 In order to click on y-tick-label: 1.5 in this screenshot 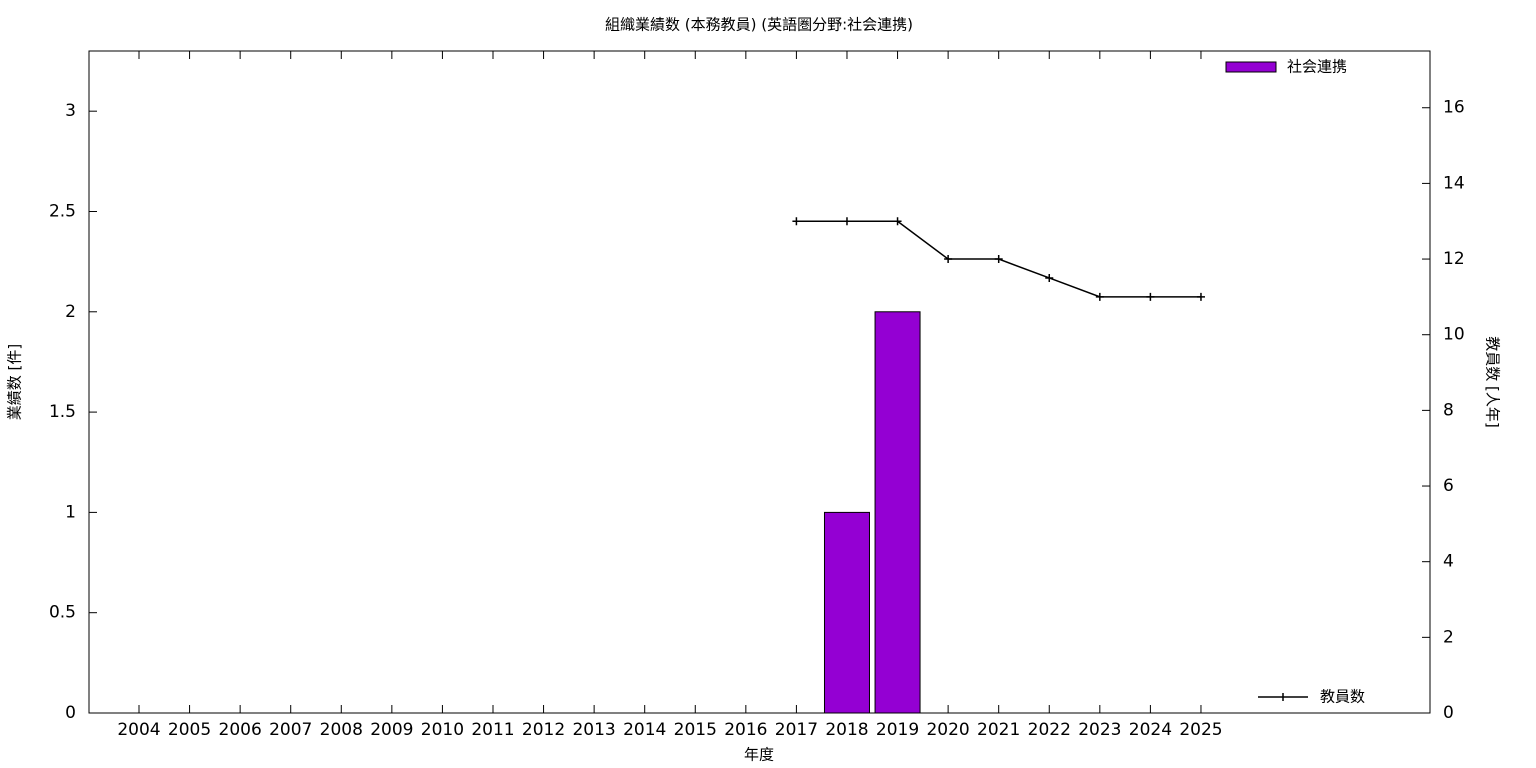, I will do `click(62, 412)`.